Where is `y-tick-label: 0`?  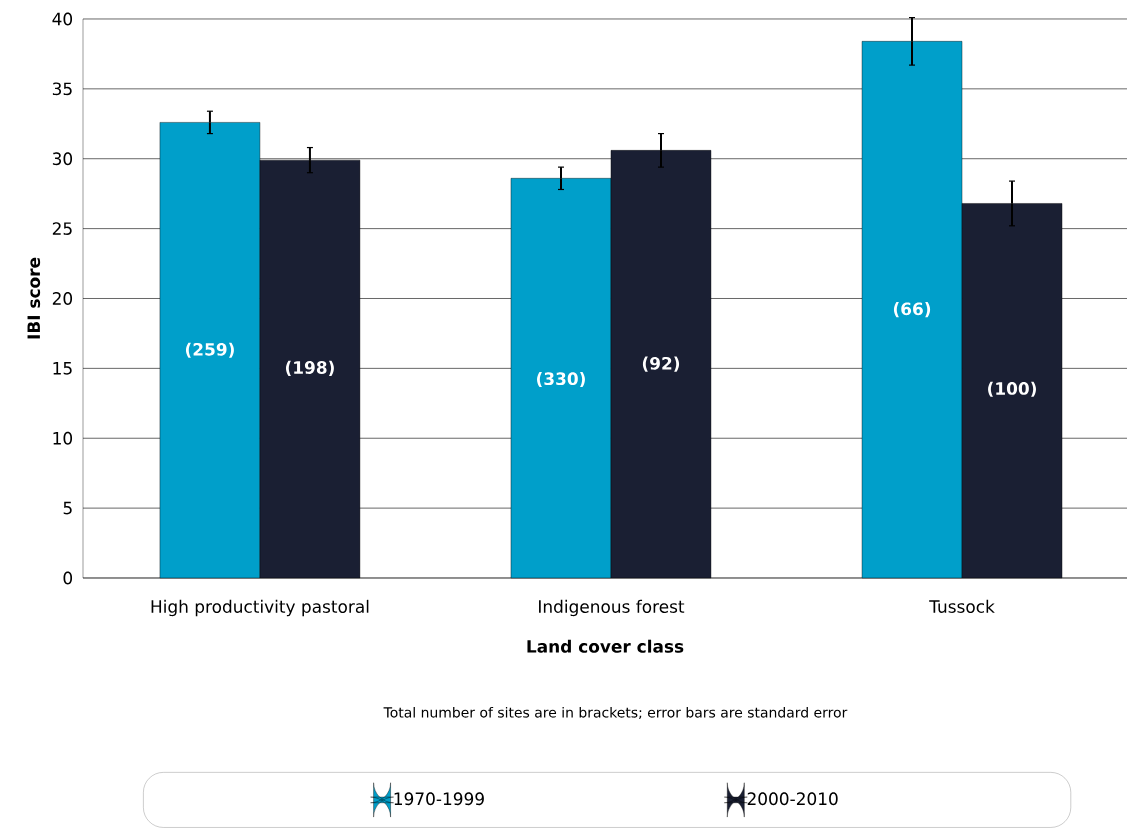 y-tick-label: 0 is located at coordinates (68, 578).